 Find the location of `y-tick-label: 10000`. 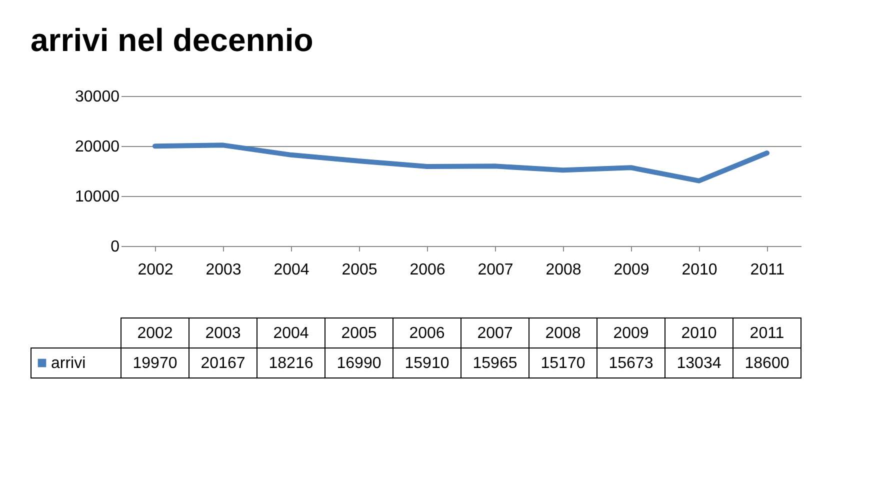

y-tick-label: 10000 is located at coordinates (97, 197).